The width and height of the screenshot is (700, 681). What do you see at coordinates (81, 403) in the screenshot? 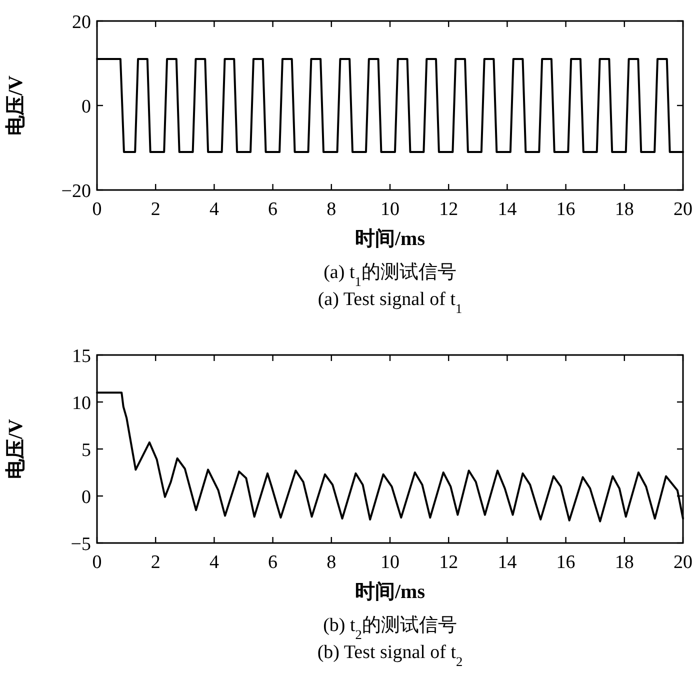
I see `y-tick-label: 10` at bounding box center [81, 403].